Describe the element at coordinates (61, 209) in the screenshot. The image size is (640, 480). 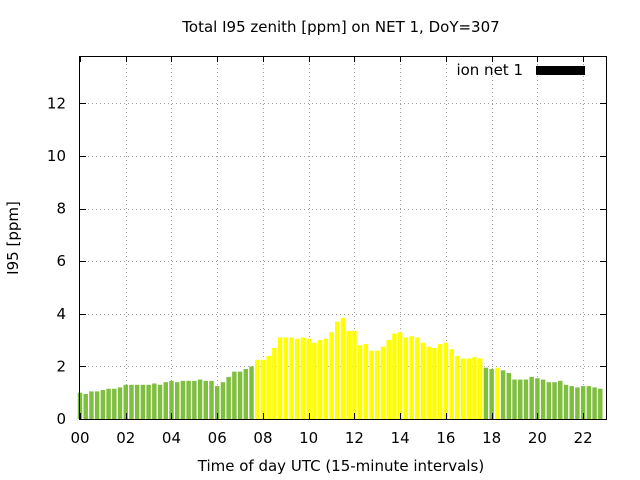
I see `y-tick-label: 8` at that location.